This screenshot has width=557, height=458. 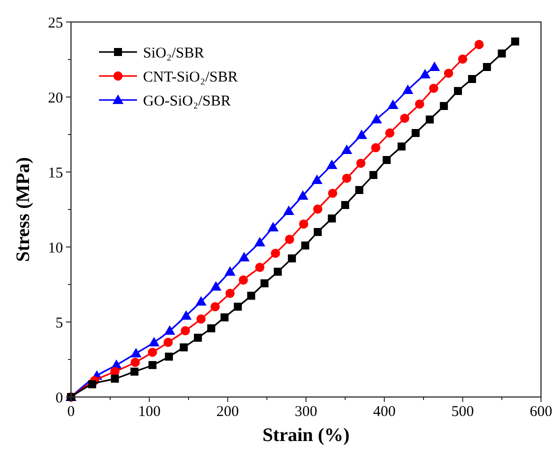 I want to click on y-tick-label: 5, so click(x=59, y=323).